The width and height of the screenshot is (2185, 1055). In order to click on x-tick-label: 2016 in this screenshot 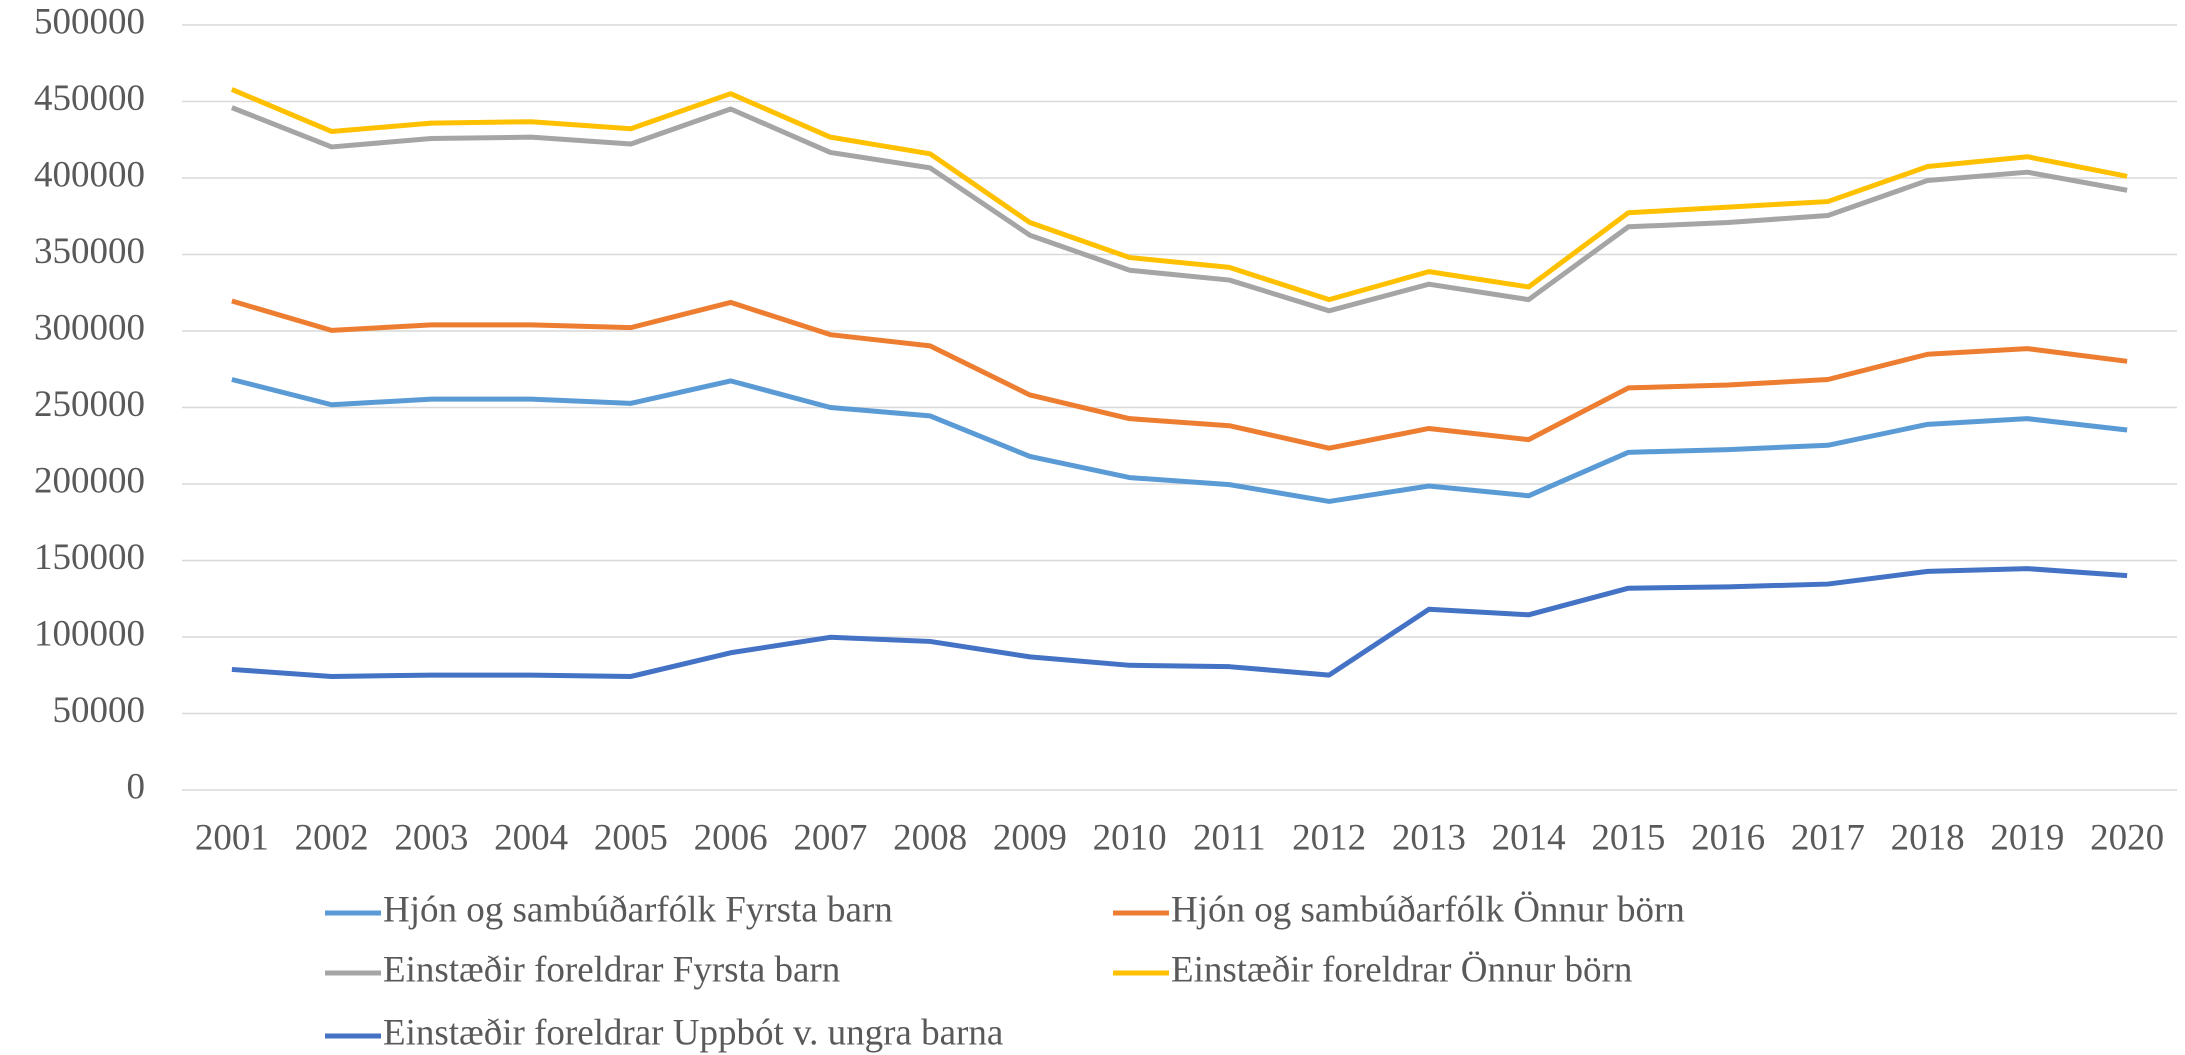, I will do `click(1728, 837)`.